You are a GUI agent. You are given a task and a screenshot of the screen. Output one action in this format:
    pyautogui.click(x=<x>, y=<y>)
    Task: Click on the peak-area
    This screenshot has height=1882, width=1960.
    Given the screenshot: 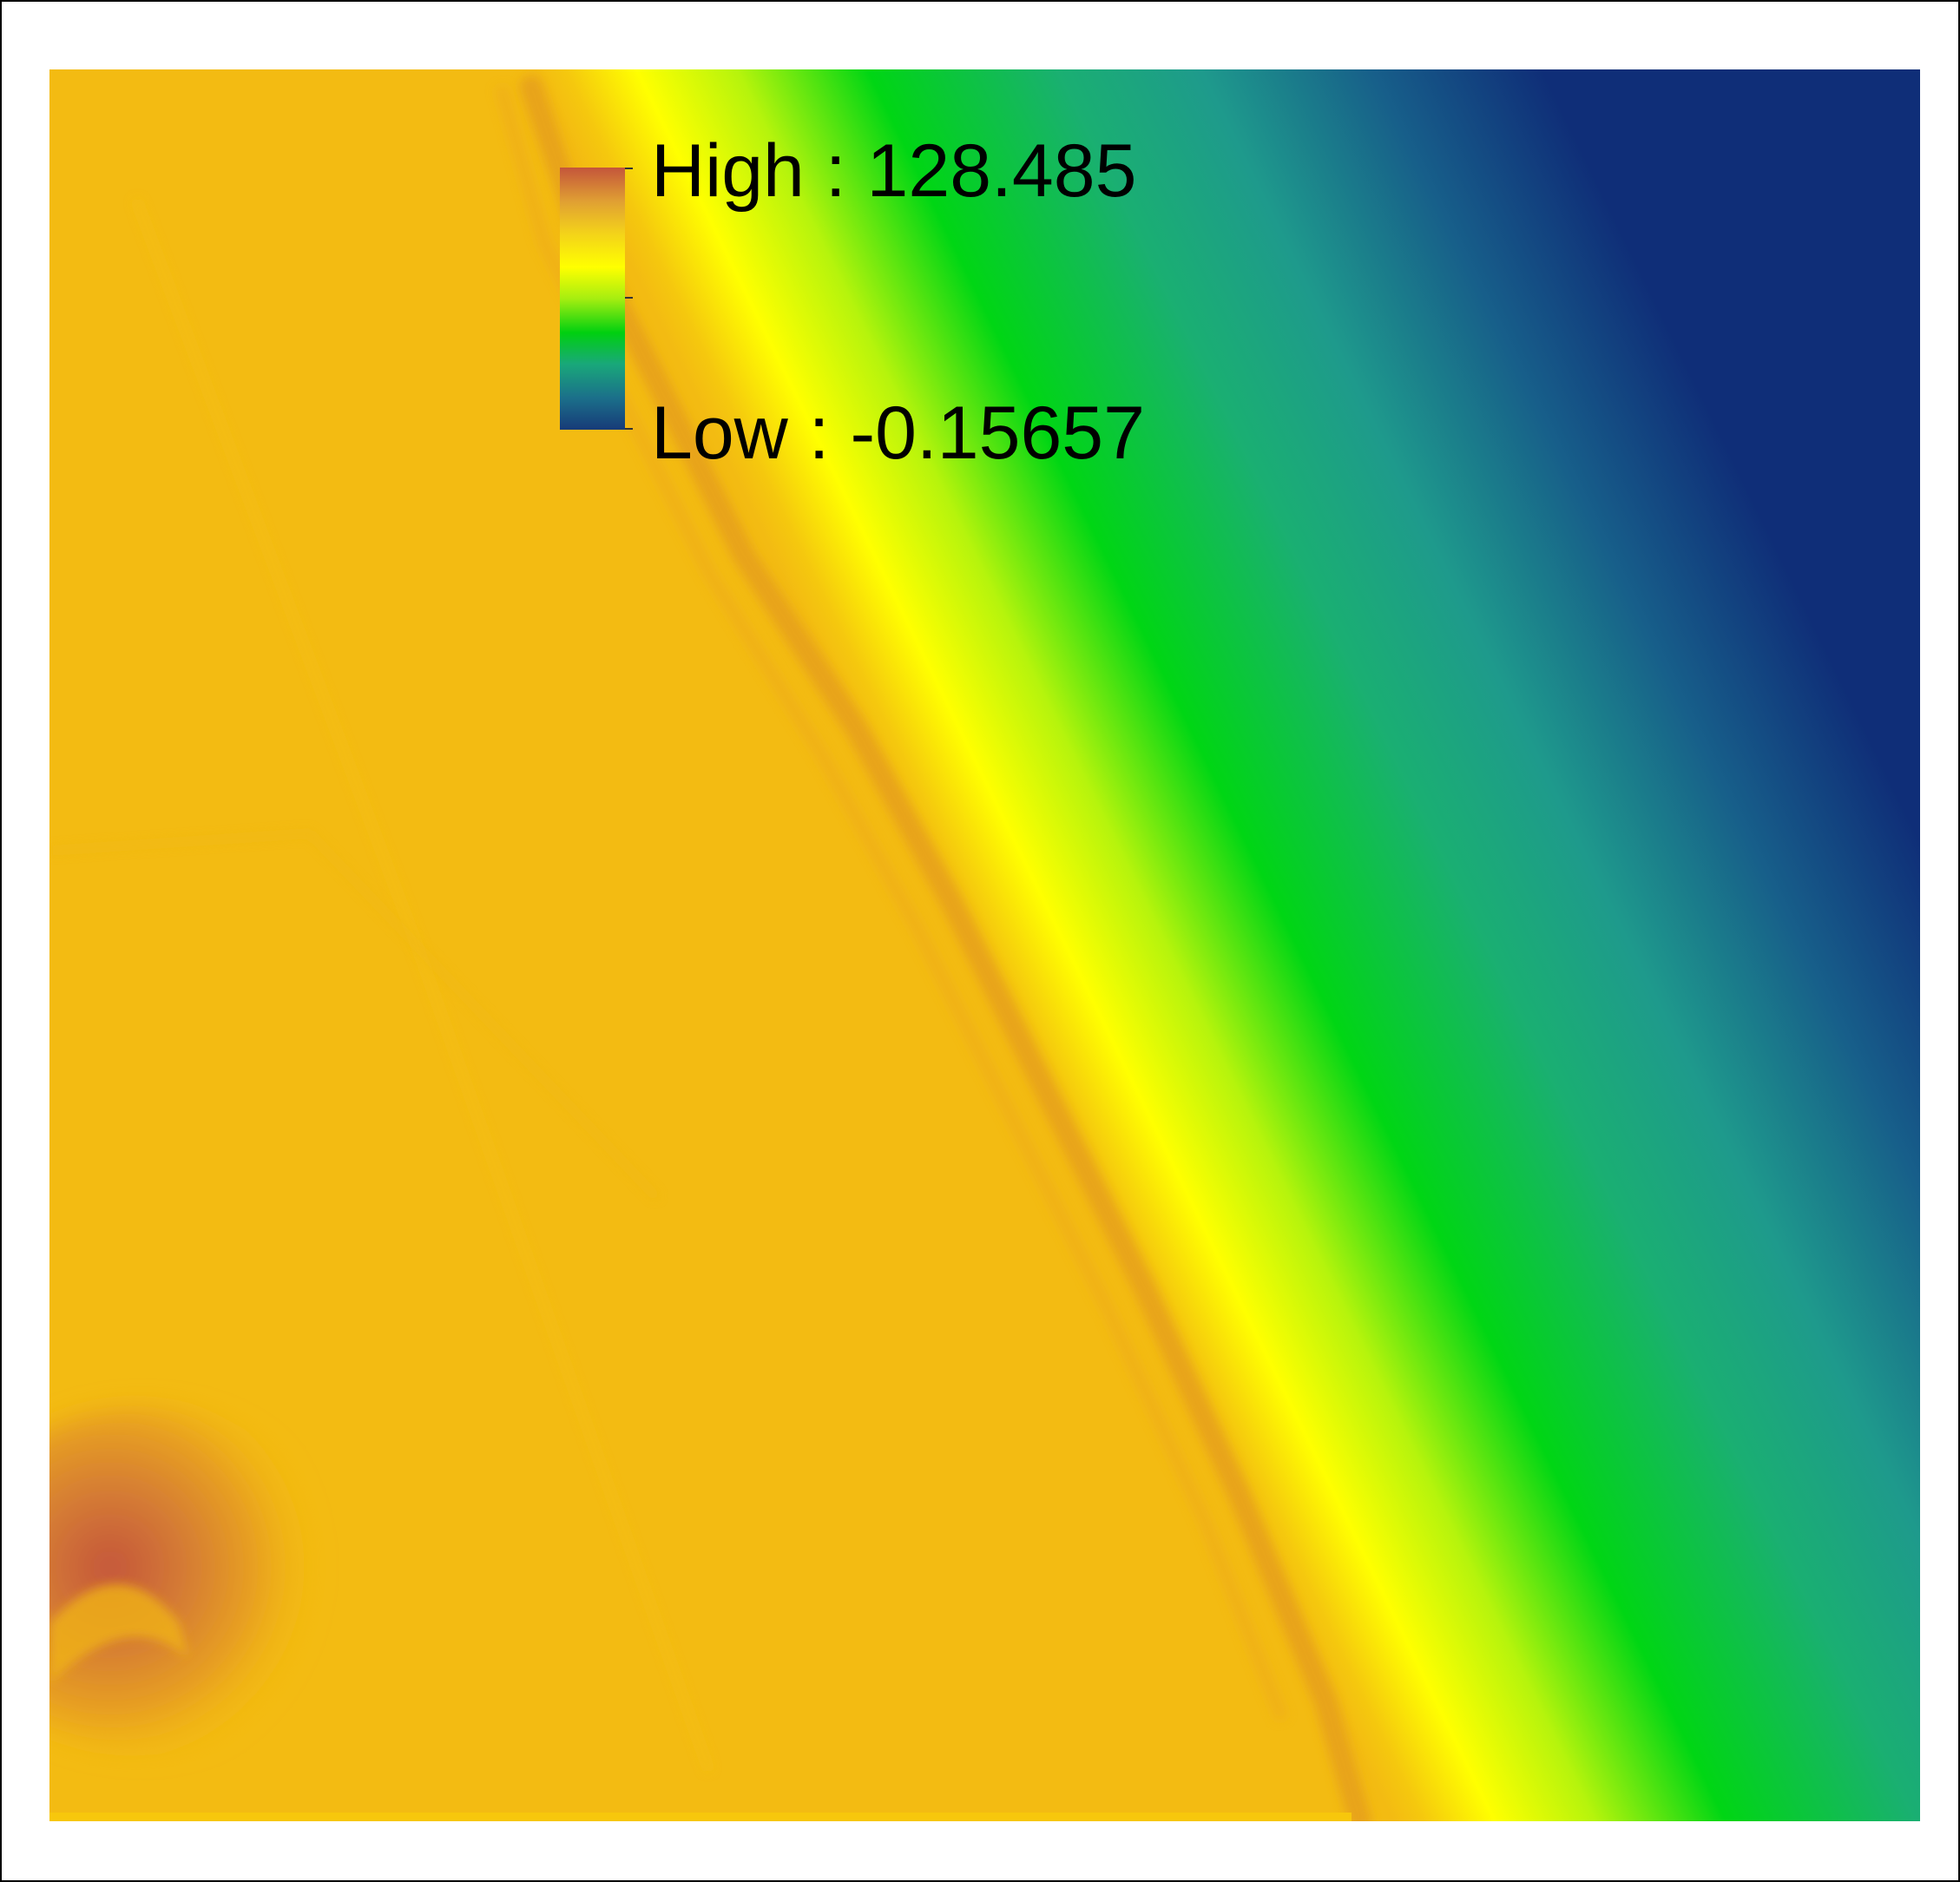 What is the action you would take?
    pyautogui.click(x=197, y=1580)
    